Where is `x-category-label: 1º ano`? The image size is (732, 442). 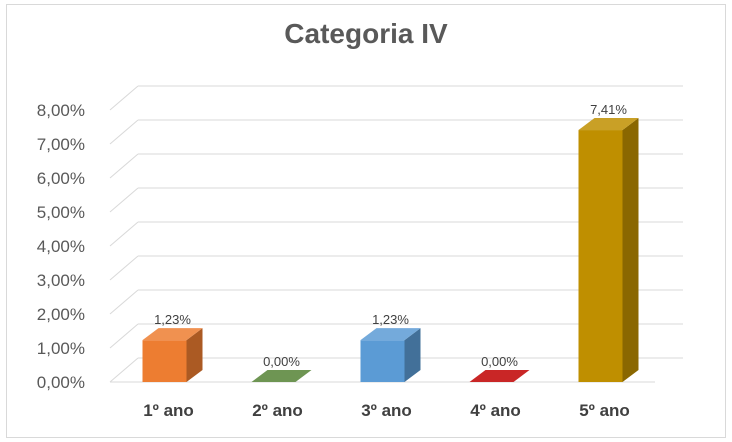 x-category-label: 1º ano is located at coordinates (168, 410).